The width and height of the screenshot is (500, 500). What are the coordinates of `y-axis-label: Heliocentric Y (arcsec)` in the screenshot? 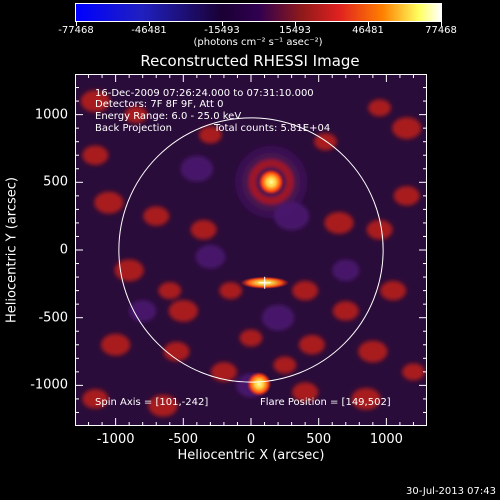 It's located at (12, 250).